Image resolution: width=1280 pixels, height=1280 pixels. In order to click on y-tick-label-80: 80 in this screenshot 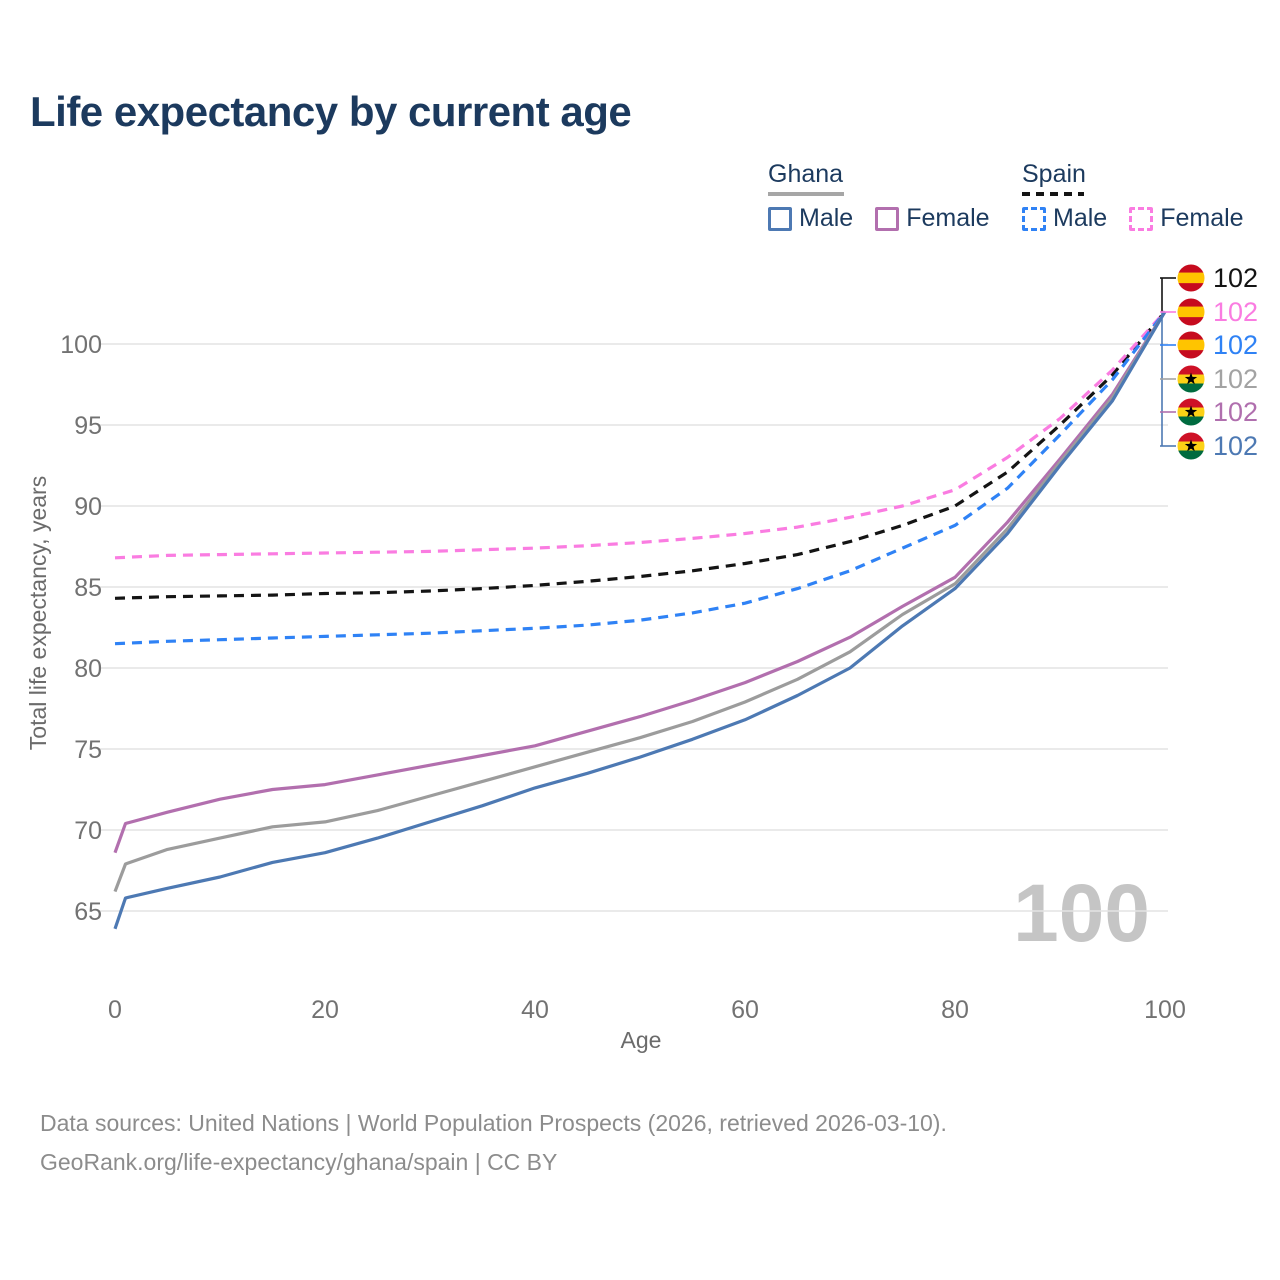, I will do `click(88, 669)`.